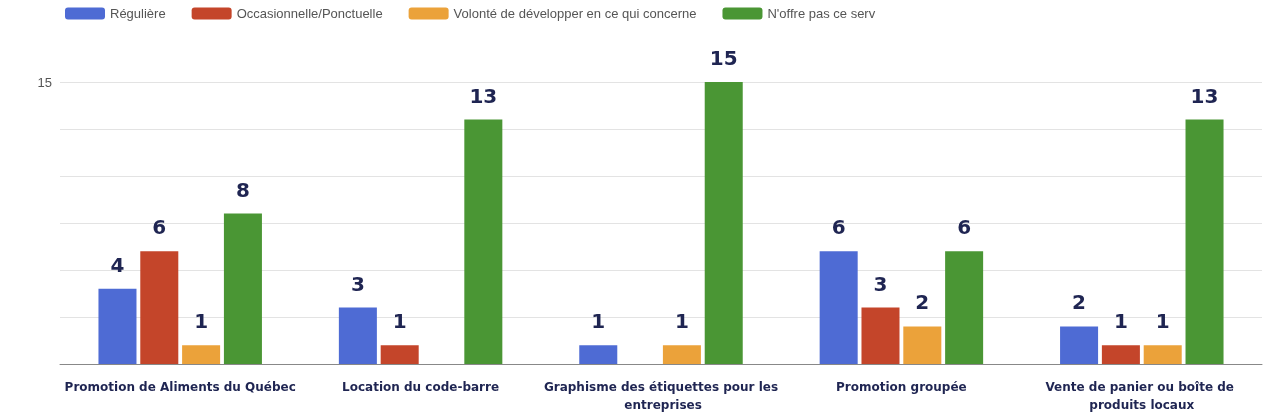  What do you see at coordinates (242, 189) in the screenshot?
I see `data-label: 8` at bounding box center [242, 189].